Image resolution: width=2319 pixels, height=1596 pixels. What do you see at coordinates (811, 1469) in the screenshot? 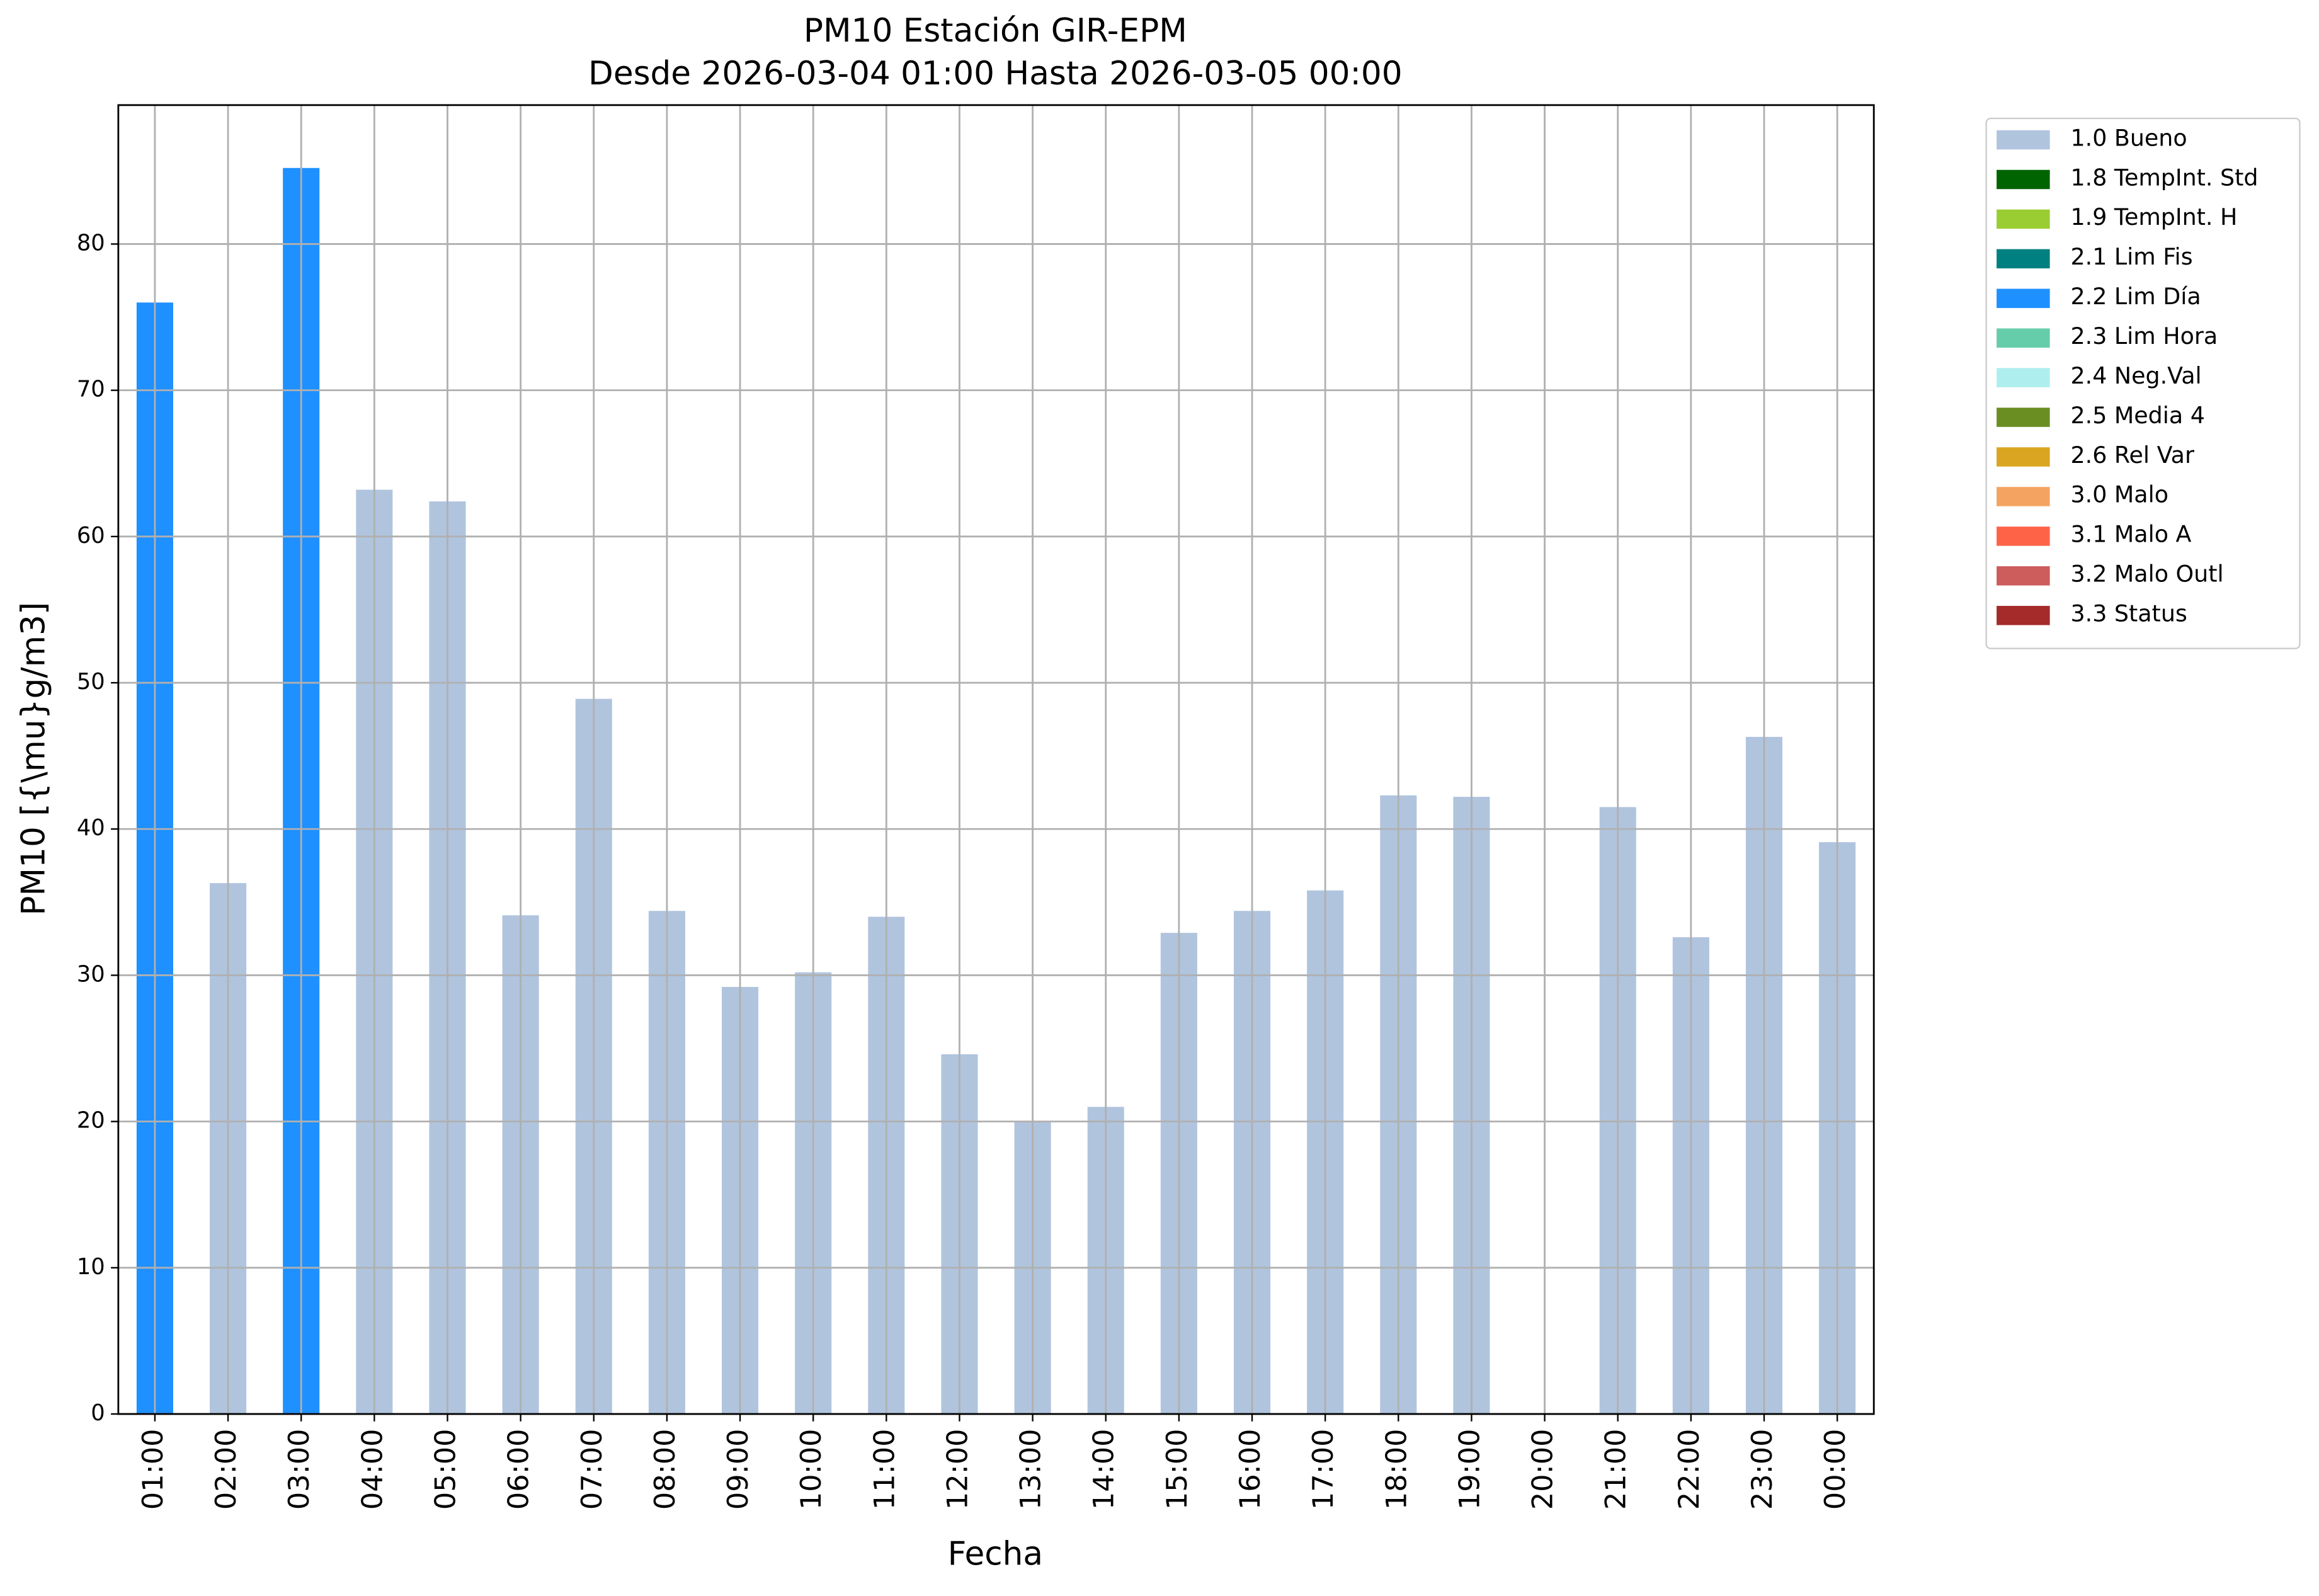
I see `x-tick-label: 10:00` at bounding box center [811, 1469].